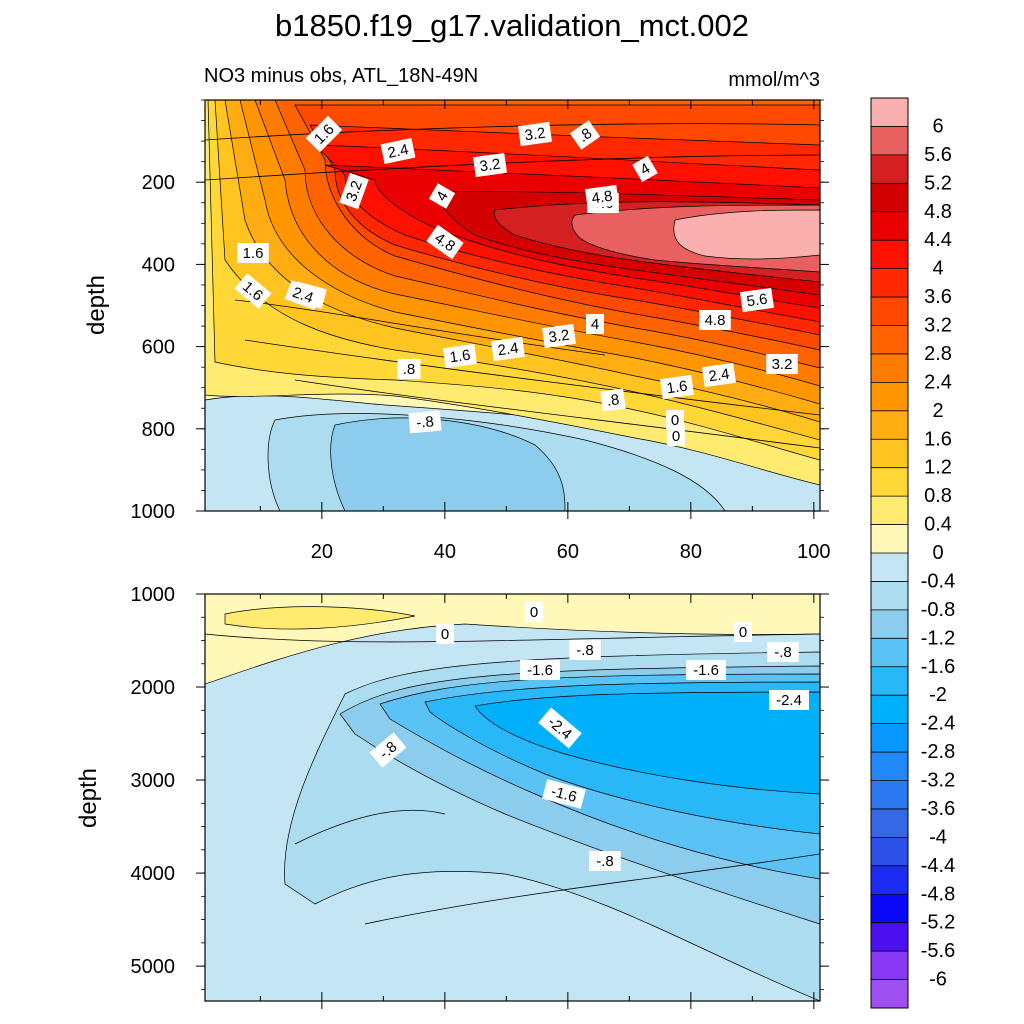  I want to click on colorbar-label: -6, so click(938, 980).